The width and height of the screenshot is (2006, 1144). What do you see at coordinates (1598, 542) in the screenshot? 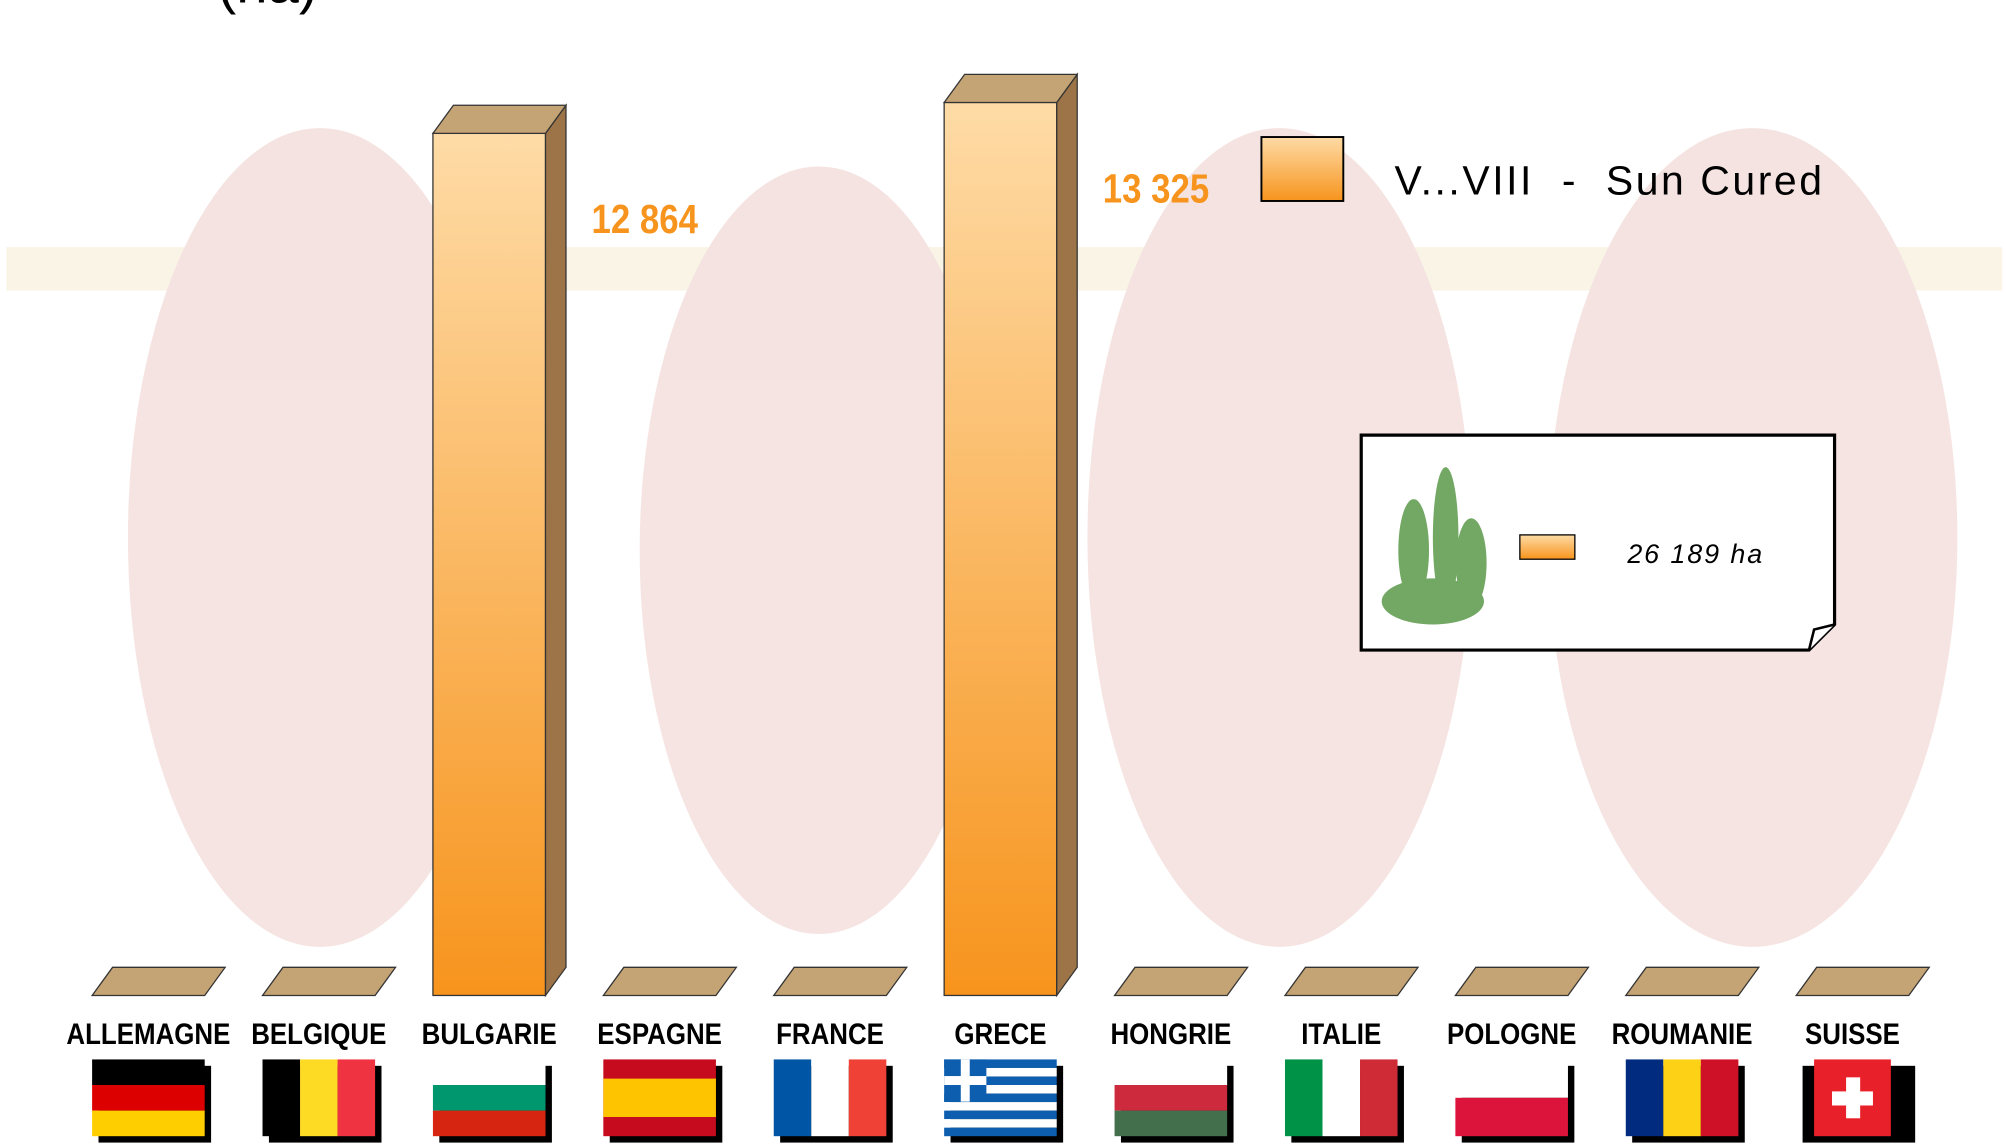
I see `annotation-box: 26 189 ha` at bounding box center [1598, 542].